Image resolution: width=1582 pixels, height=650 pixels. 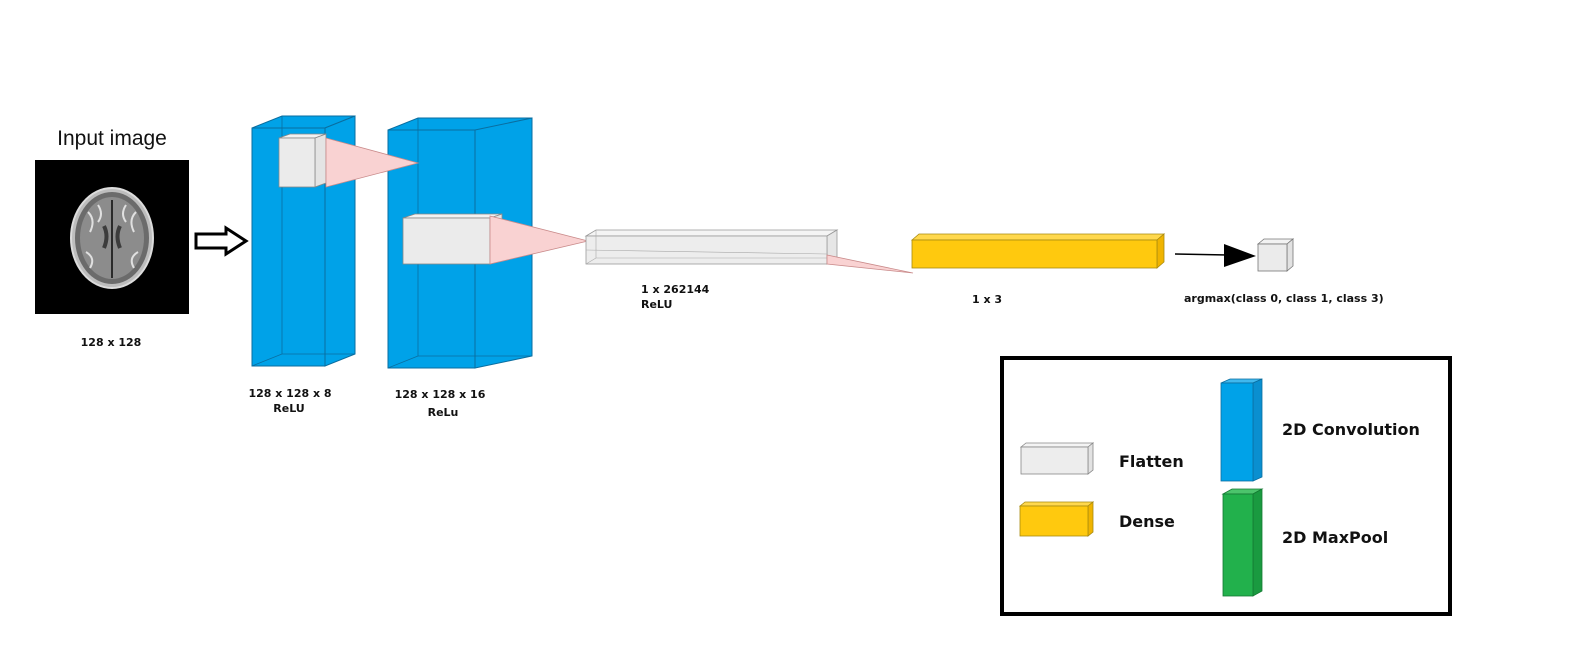 What do you see at coordinates (1147, 521) in the screenshot?
I see `legend-dense-label: Dense` at bounding box center [1147, 521].